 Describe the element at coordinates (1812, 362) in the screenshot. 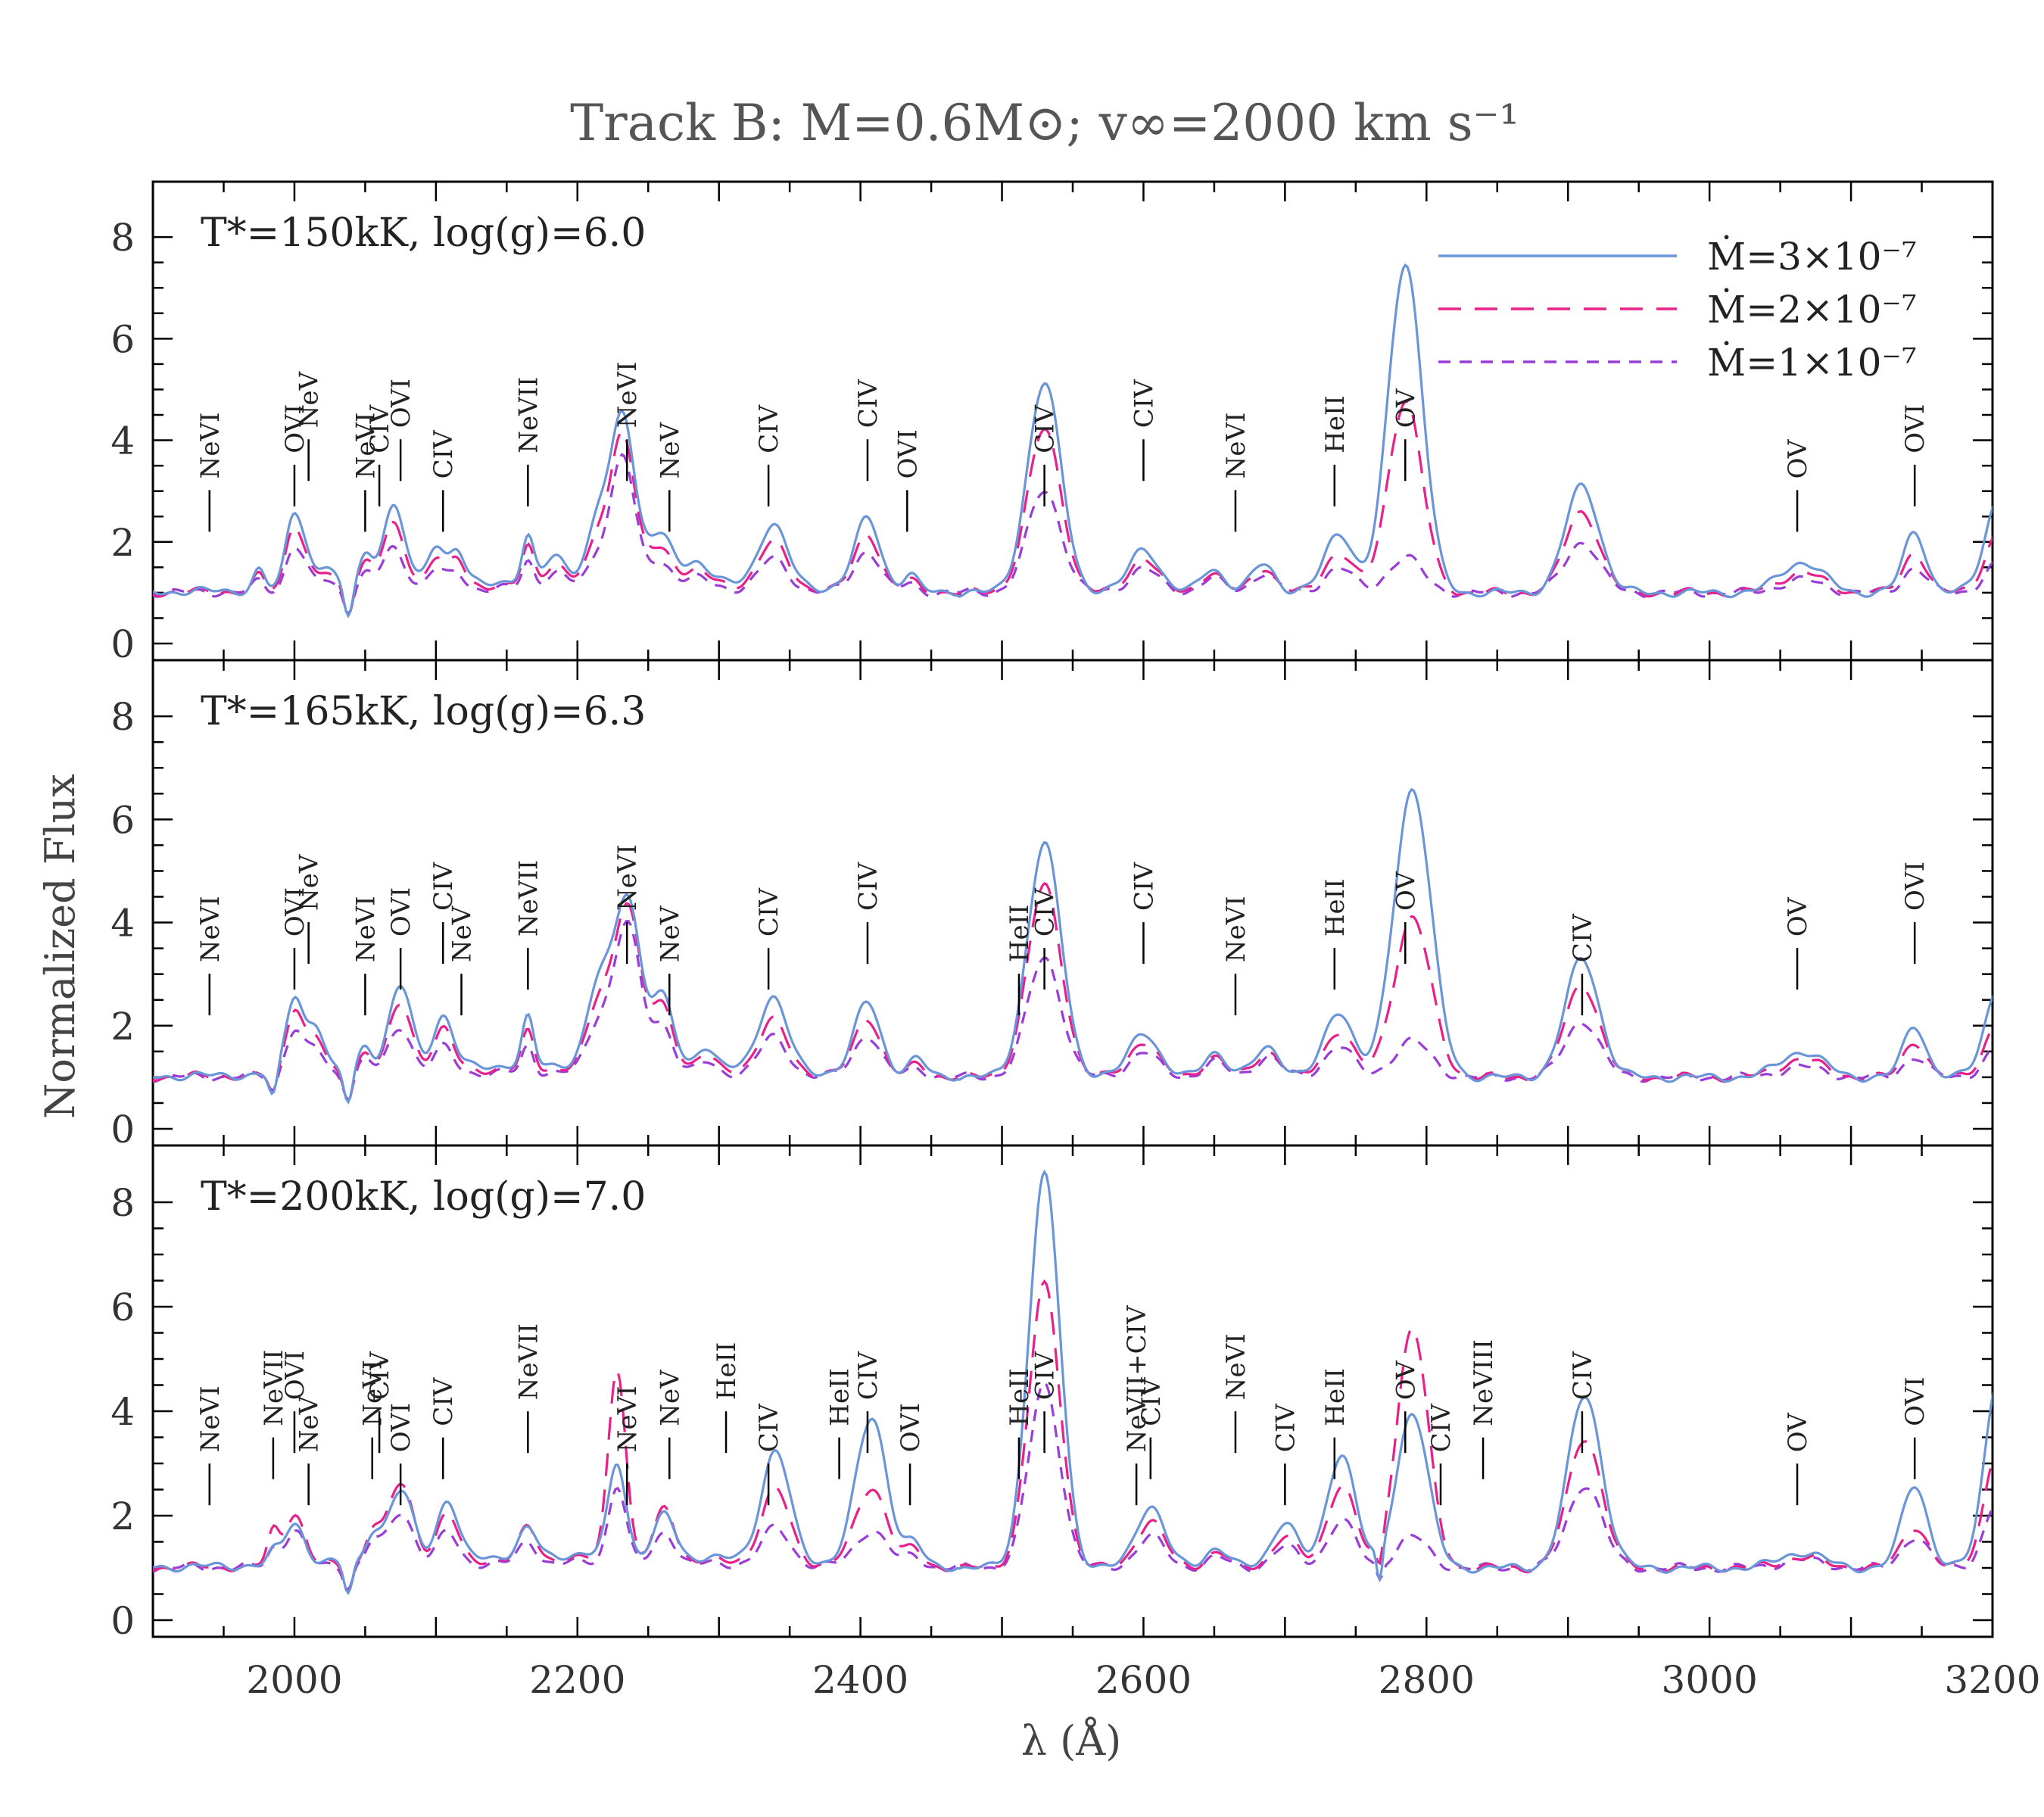

I see `legend-label: Ṁ=1×10⁻⁷` at that location.